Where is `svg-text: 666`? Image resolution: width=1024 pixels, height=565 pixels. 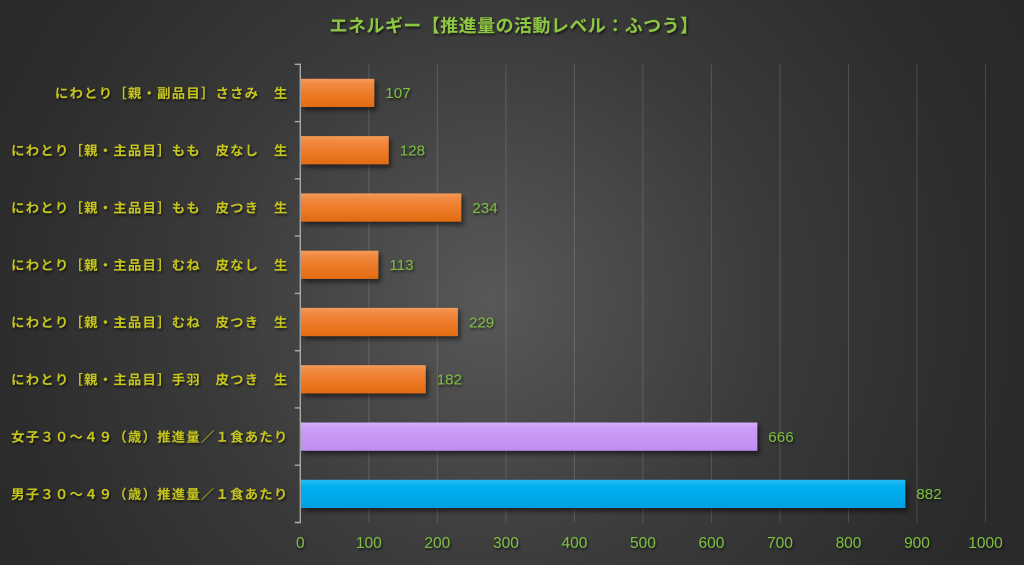 svg-text: 666 is located at coordinates (780, 437).